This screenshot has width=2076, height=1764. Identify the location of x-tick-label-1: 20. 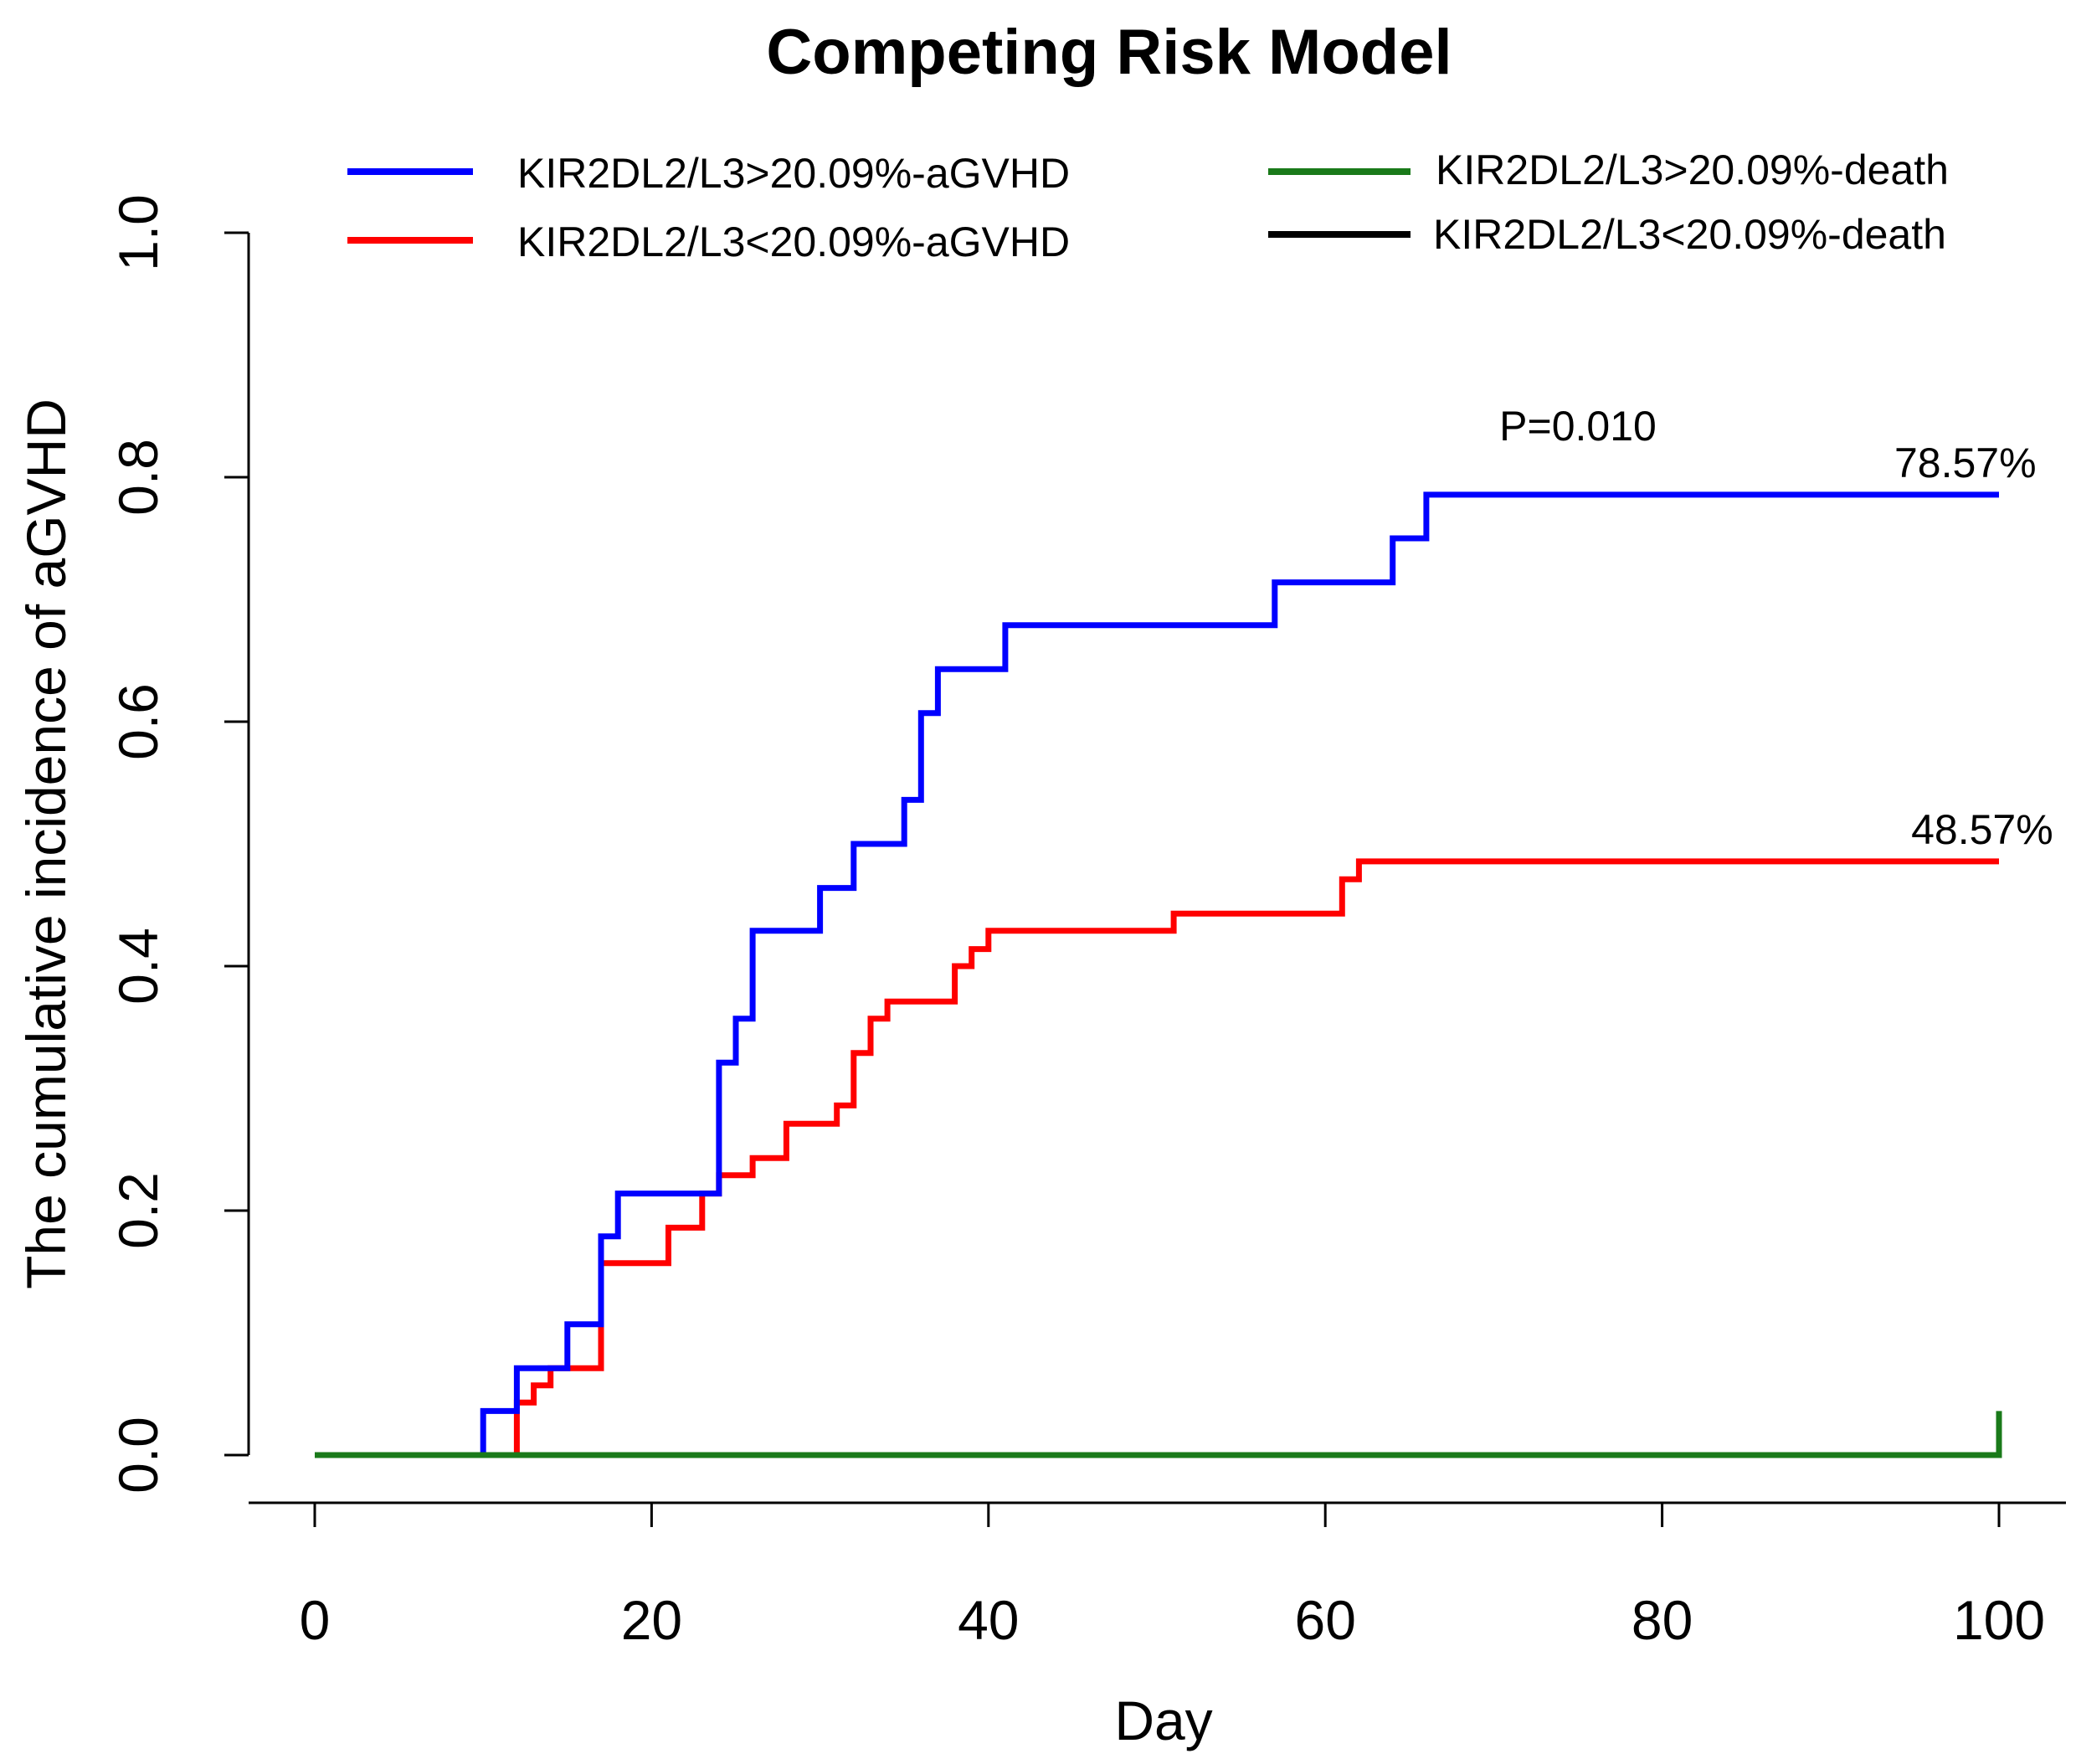
(651, 1620).